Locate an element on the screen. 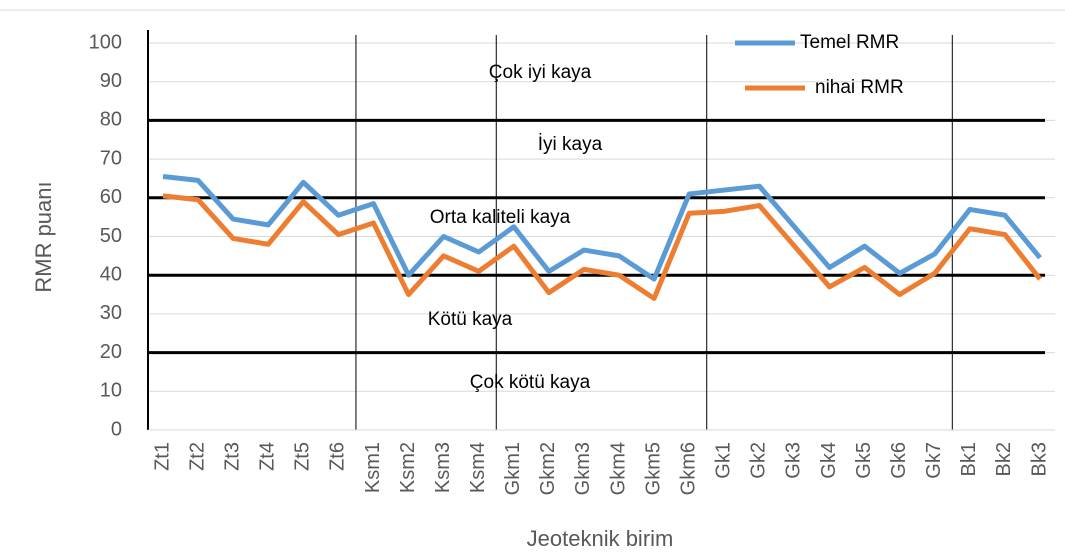  zone-label: Çok kötü kaya is located at coordinates (530, 382).